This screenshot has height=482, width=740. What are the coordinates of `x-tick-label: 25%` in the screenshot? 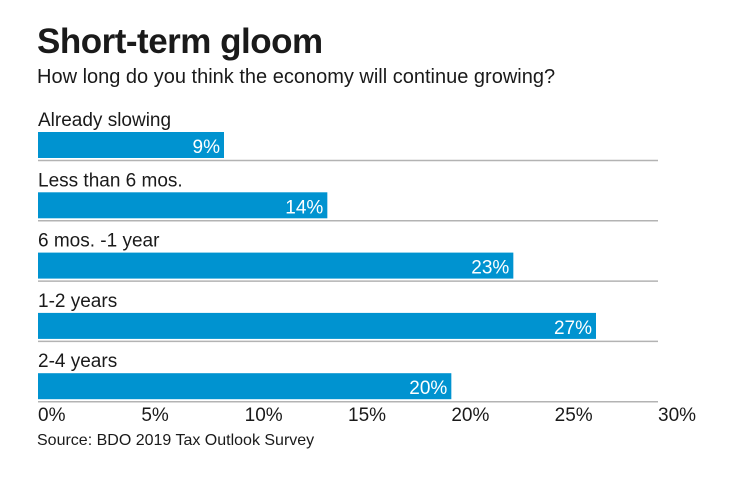 It's located at (574, 415).